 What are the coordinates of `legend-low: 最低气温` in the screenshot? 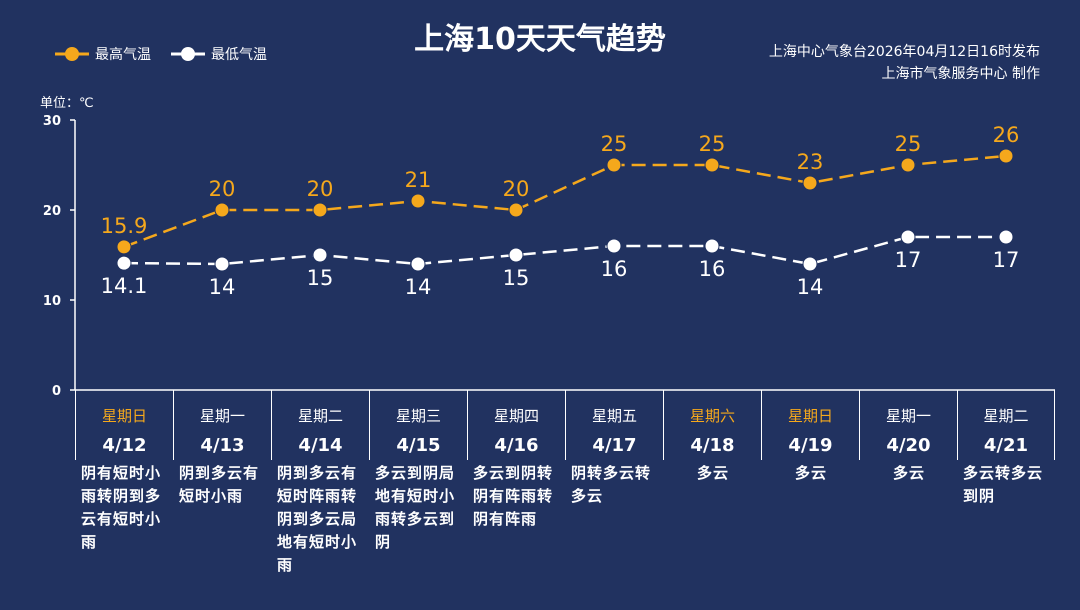 It's located at (219, 54).